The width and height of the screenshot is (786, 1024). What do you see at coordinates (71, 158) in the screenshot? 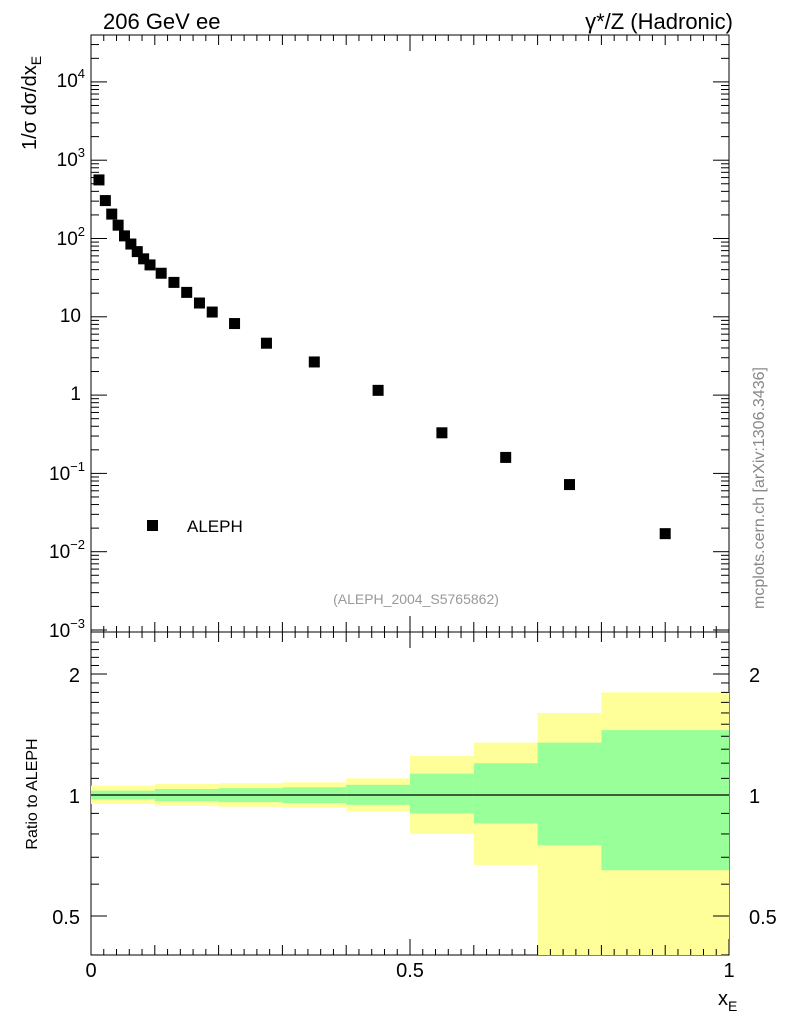
I see `y-tick-label-1e3: 10³` at bounding box center [71, 158].